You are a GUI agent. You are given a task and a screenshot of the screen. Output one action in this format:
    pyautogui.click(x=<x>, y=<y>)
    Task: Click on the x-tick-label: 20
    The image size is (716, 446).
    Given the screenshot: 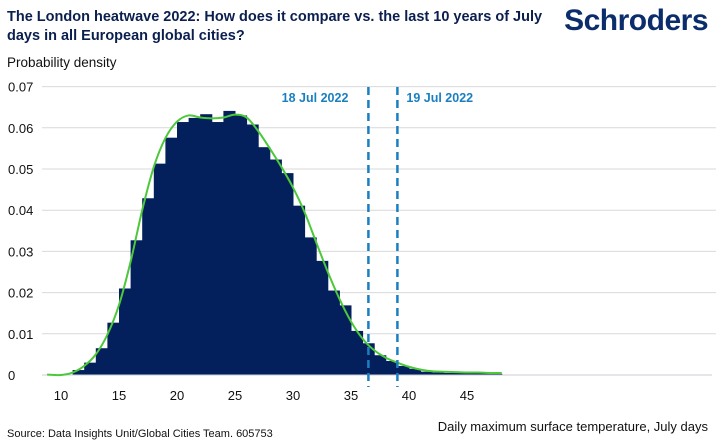 What is the action you would take?
    pyautogui.click(x=177, y=395)
    